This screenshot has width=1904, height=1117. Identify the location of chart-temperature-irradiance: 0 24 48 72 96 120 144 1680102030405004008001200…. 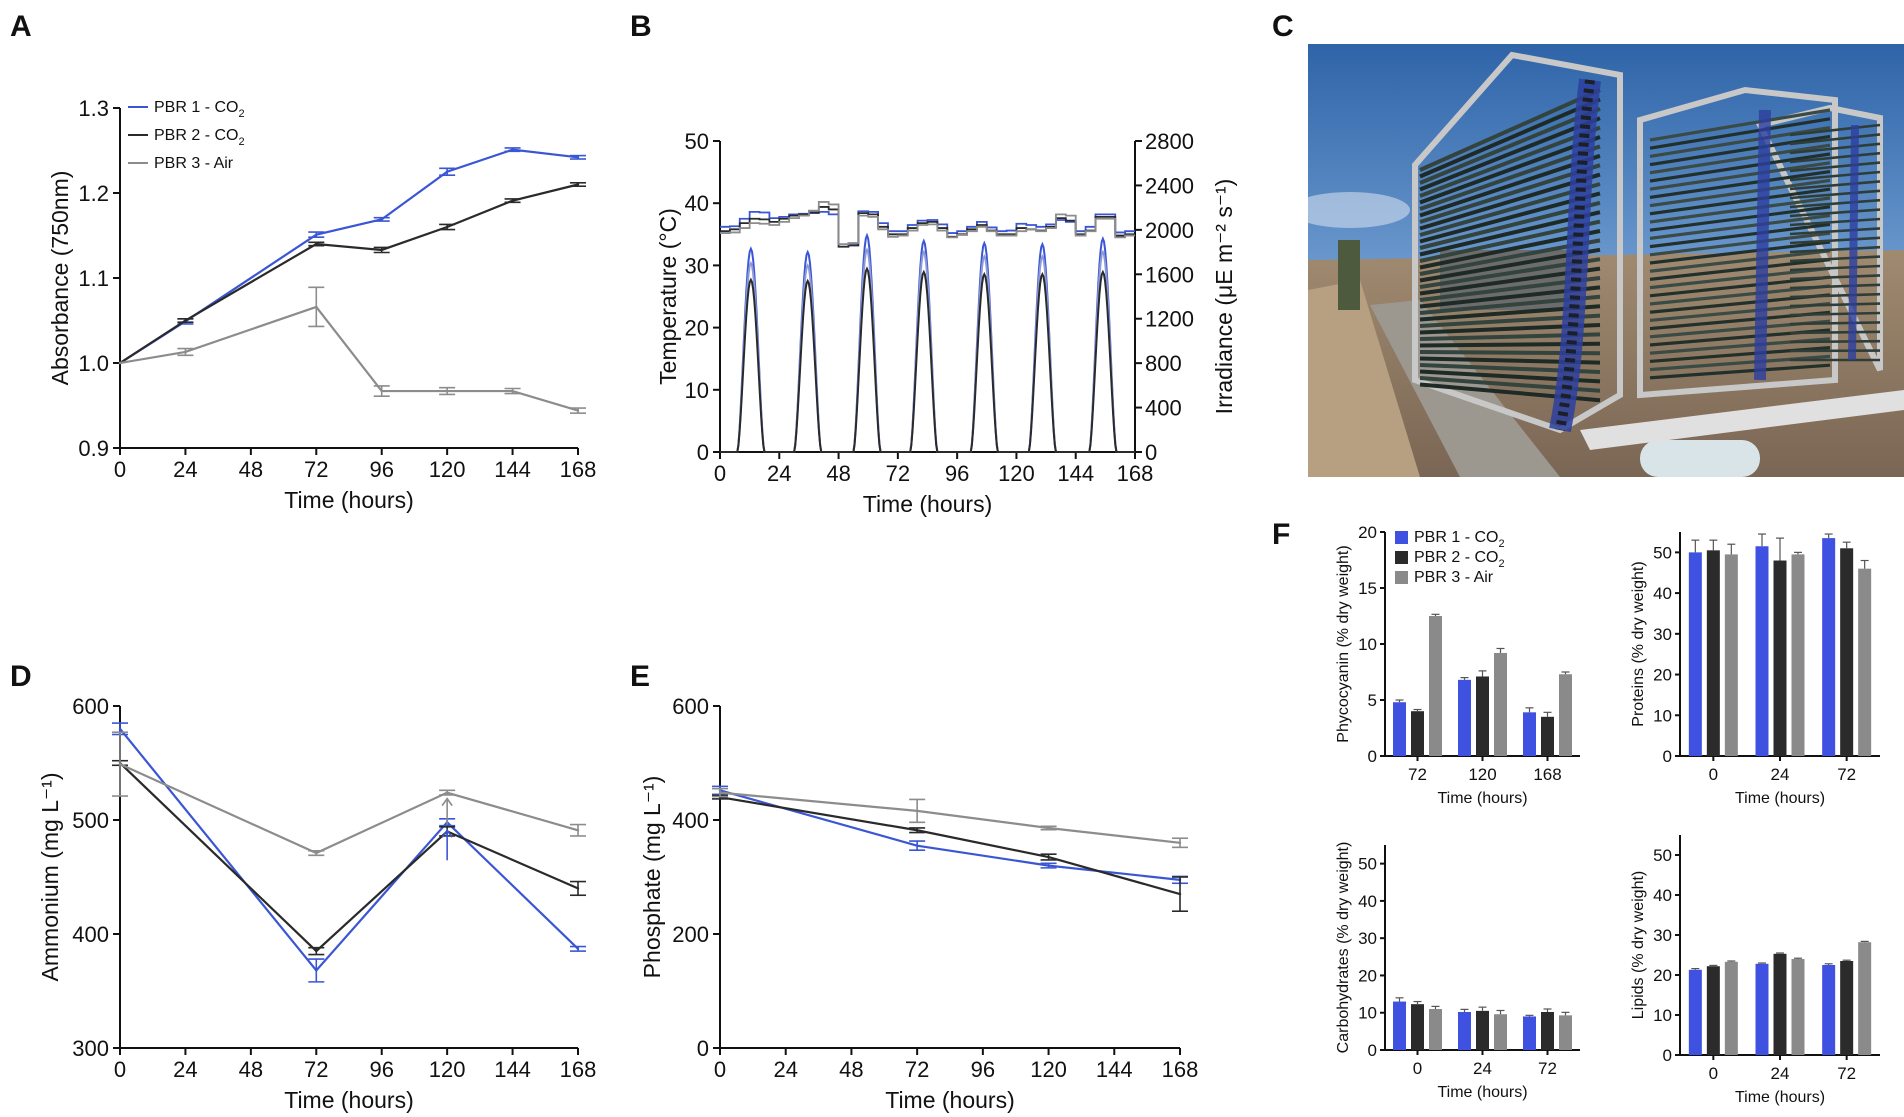
(946, 323).